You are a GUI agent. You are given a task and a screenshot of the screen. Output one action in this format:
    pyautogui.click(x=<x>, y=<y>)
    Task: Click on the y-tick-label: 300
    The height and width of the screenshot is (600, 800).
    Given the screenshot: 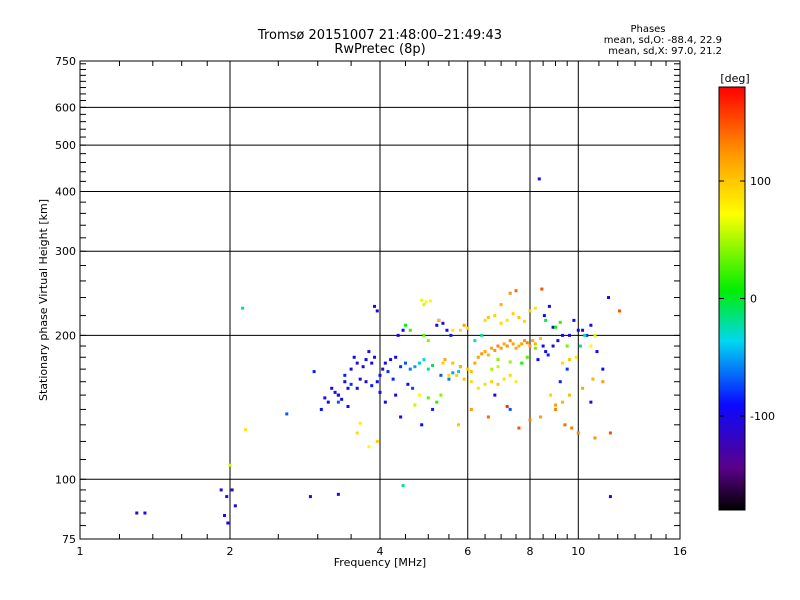 What is the action you would take?
    pyautogui.click(x=65, y=251)
    